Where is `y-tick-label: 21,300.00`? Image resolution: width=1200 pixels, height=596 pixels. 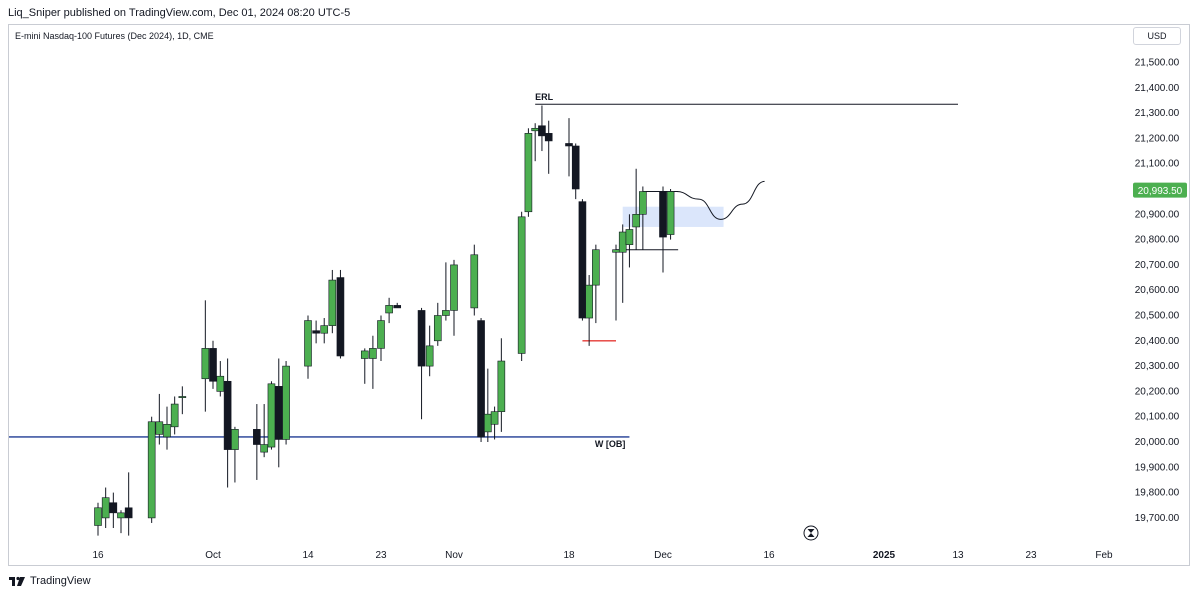 y-tick-label: 21,300.00 is located at coordinates (1157, 113).